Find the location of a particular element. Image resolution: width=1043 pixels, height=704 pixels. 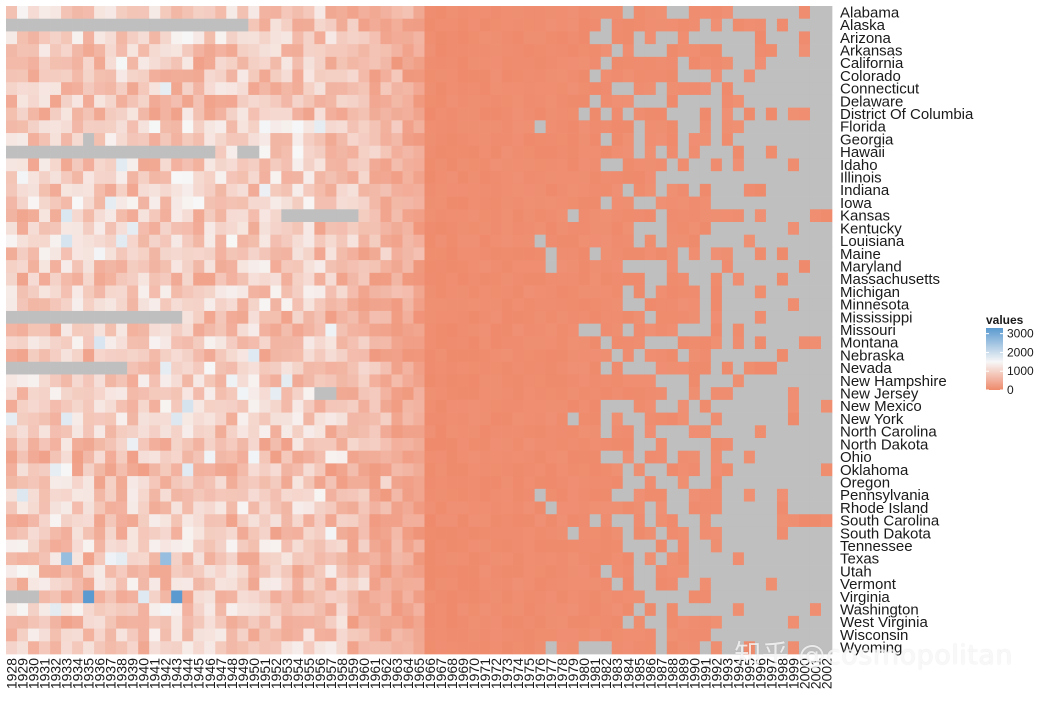

x-tick-label: 1978 is located at coordinates (562, 673).